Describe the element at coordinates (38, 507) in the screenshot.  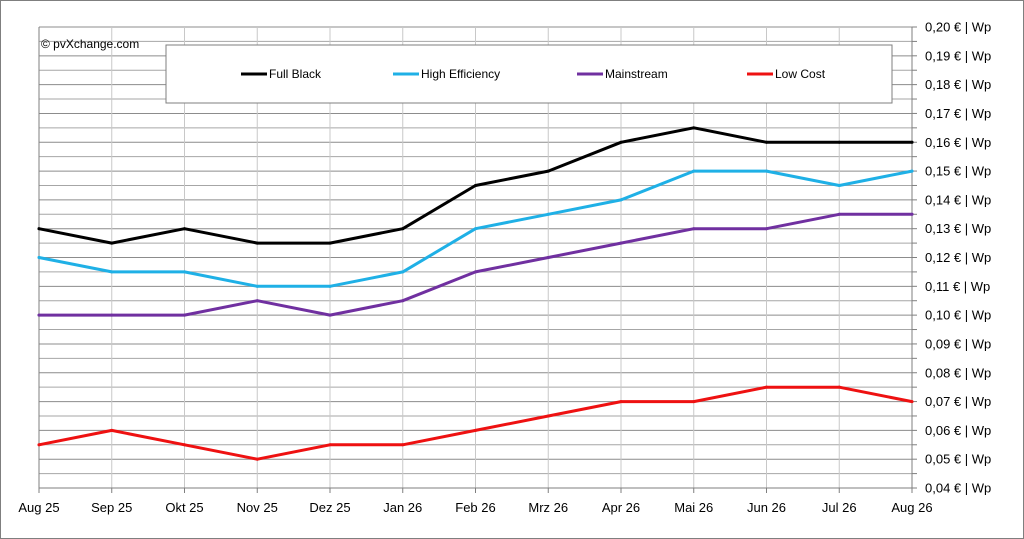
I see `x-tick-label: Aug 25` at that location.